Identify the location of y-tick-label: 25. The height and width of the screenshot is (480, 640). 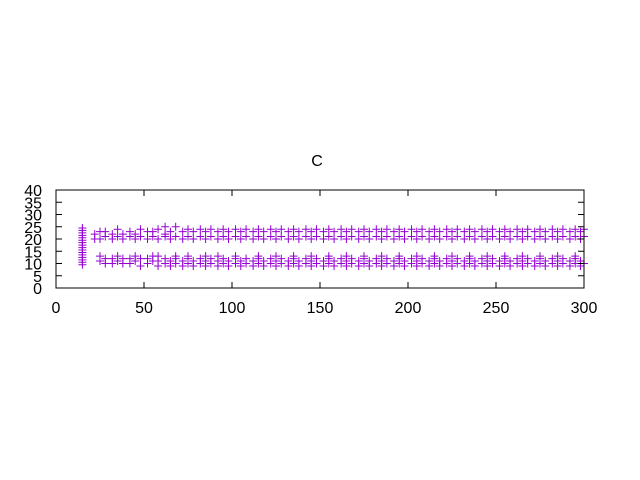
(33, 228).